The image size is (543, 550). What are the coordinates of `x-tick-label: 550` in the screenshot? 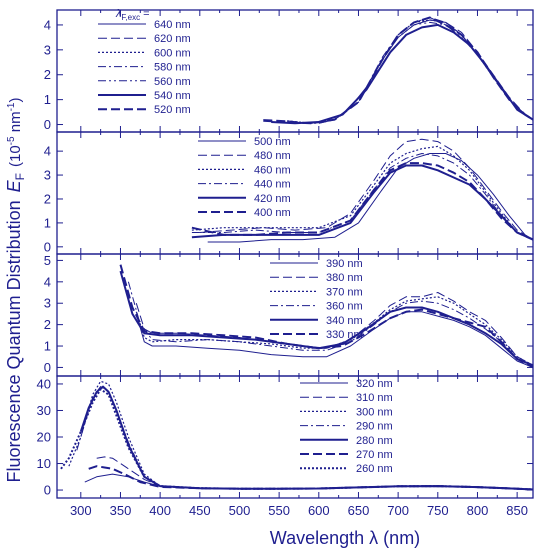 It's located at (279, 510).